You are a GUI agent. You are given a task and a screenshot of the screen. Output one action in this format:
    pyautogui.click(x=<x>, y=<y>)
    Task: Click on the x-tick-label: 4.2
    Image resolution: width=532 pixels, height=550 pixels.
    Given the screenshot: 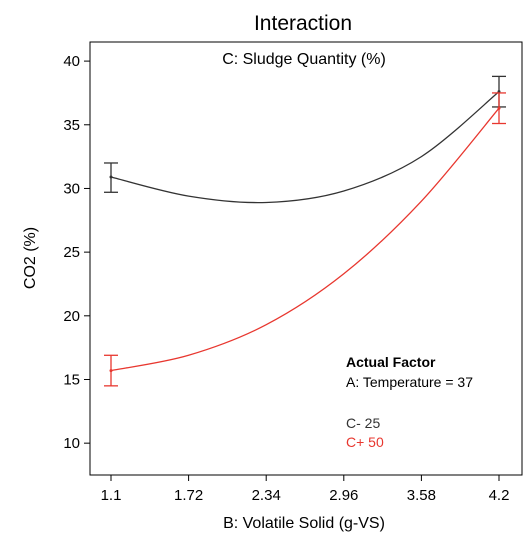 What is the action you would take?
    pyautogui.click(x=499, y=495)
    